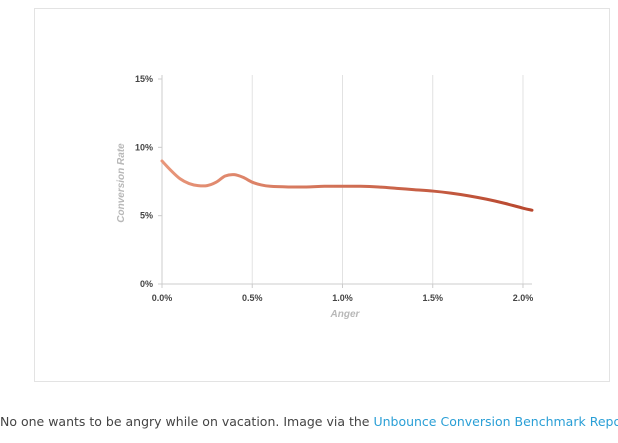  What do you see at coordinates (252, 298) in the screenshot?
I see `x-tick-label: 0.5%` at bounding box center [252, 298].